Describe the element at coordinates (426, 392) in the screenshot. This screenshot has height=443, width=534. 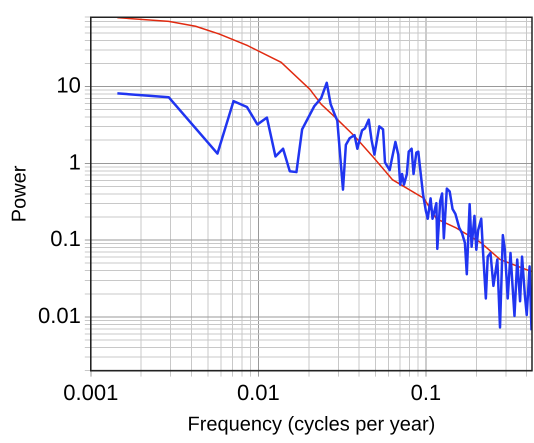
I see `x-tick-label: 0.1` at that location.